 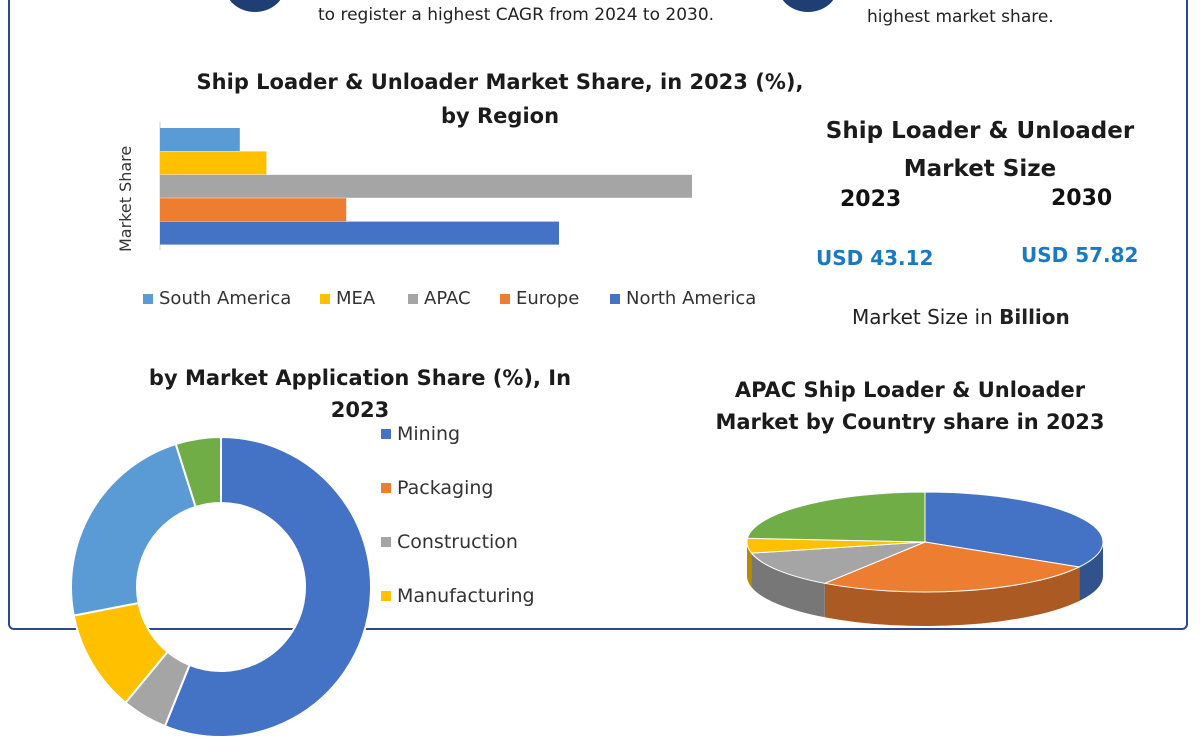 What do you see at coordinates (875, 258) in the screenshot?
I see `market-size-2023-value: USD 43.12` at bounding box center [875, 258].